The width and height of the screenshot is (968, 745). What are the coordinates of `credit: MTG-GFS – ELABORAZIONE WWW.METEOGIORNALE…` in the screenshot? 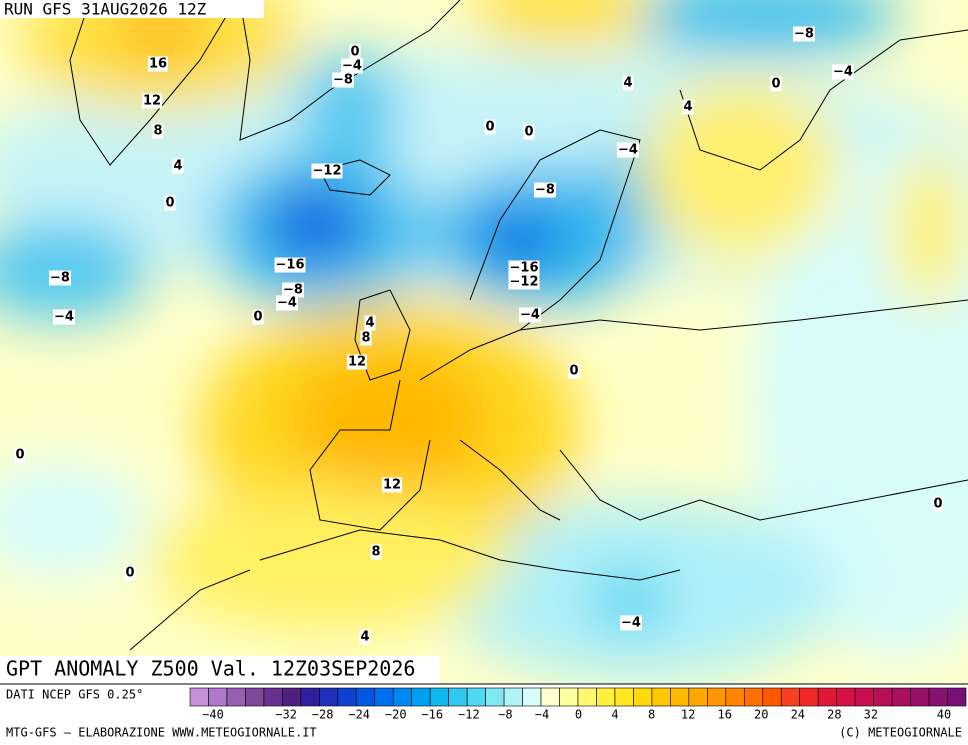 It's located at (161, 733).